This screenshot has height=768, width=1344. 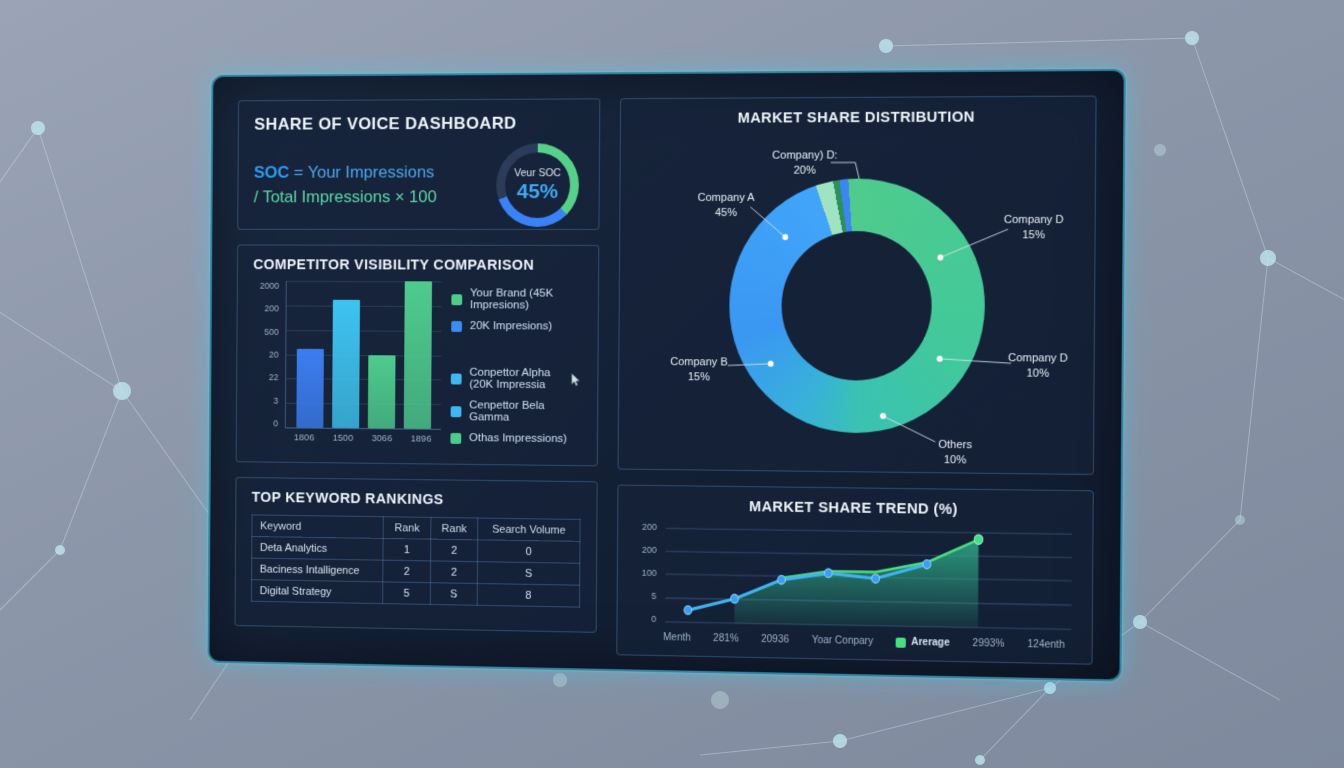 I want to click on bar-y-tick: 20, so click(x=273, y=354).